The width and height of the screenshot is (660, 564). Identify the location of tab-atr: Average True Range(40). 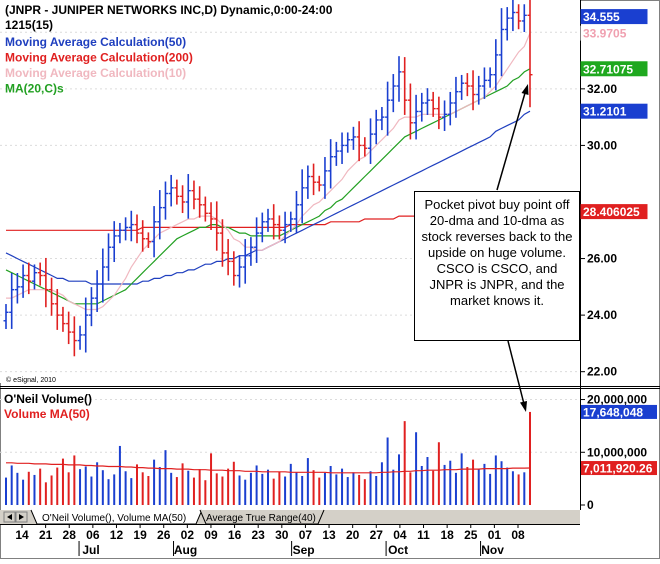
(262, 517).